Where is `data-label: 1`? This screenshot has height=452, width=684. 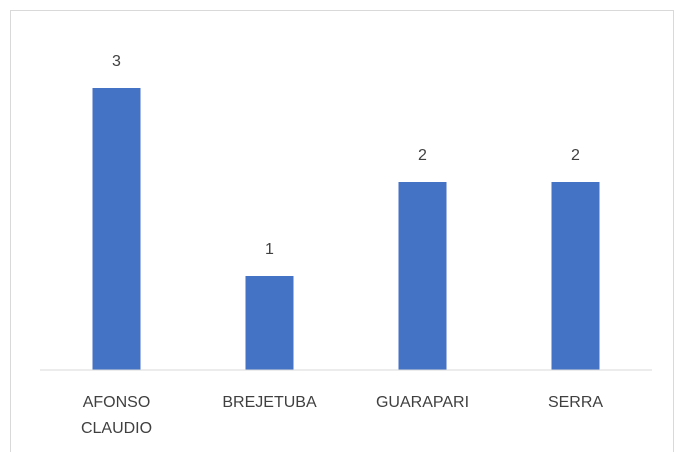 data-label: 1 is located at coordinates (269, 249).